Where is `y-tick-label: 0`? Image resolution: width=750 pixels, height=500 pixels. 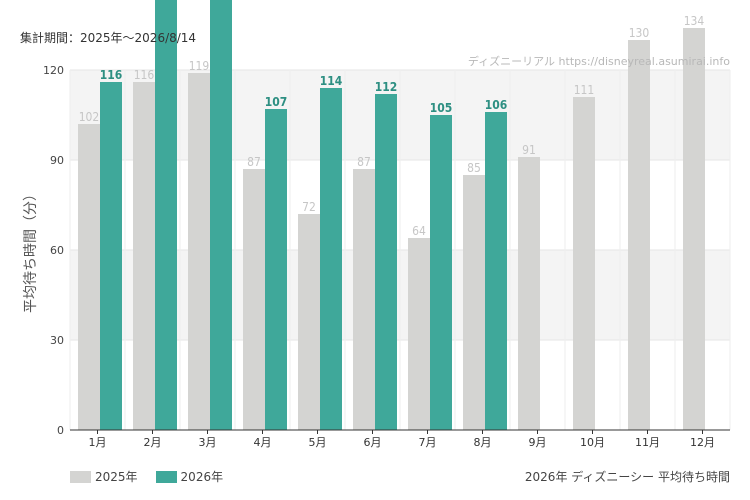 y-tick-label: 0 is located at coordinates (60, 430).